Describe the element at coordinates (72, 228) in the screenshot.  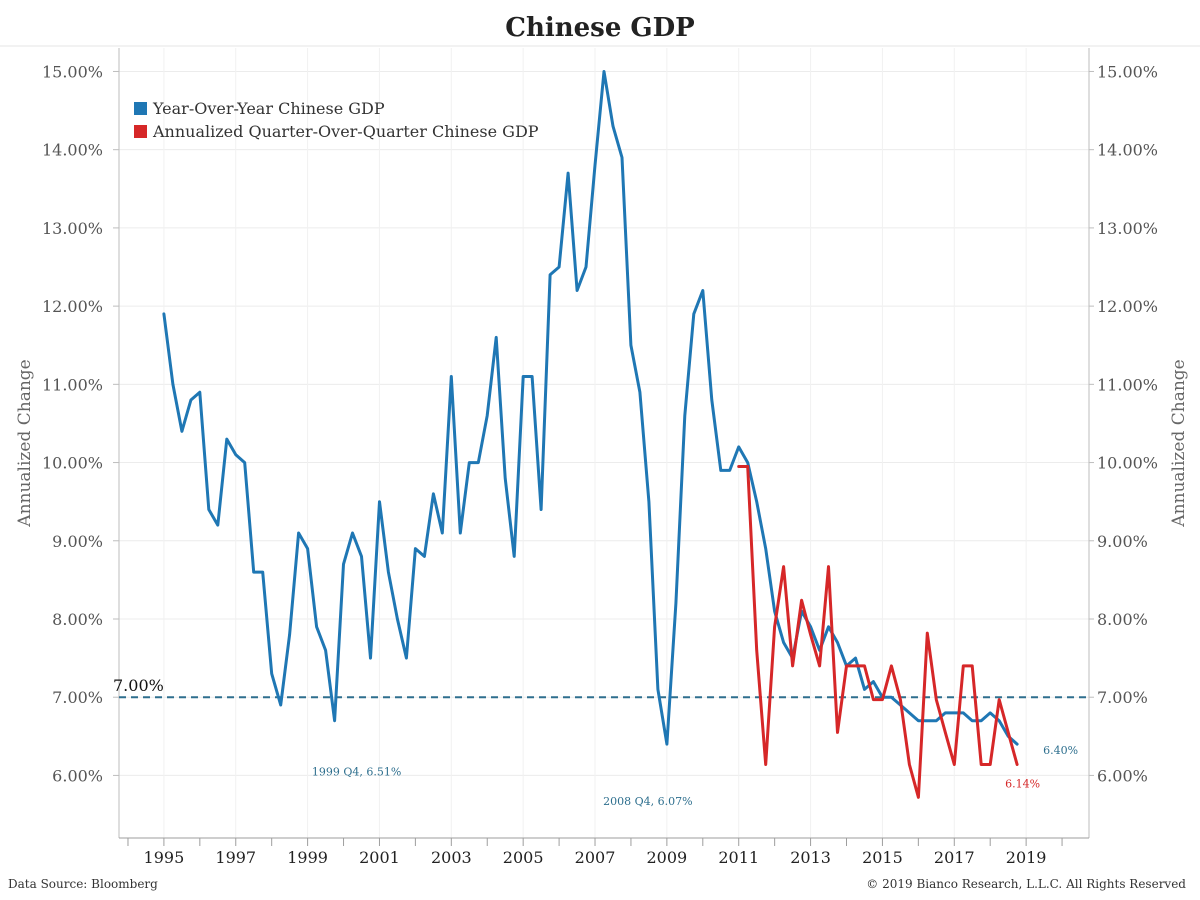
I see `y-tick-label-left: 13.00%` at that location.